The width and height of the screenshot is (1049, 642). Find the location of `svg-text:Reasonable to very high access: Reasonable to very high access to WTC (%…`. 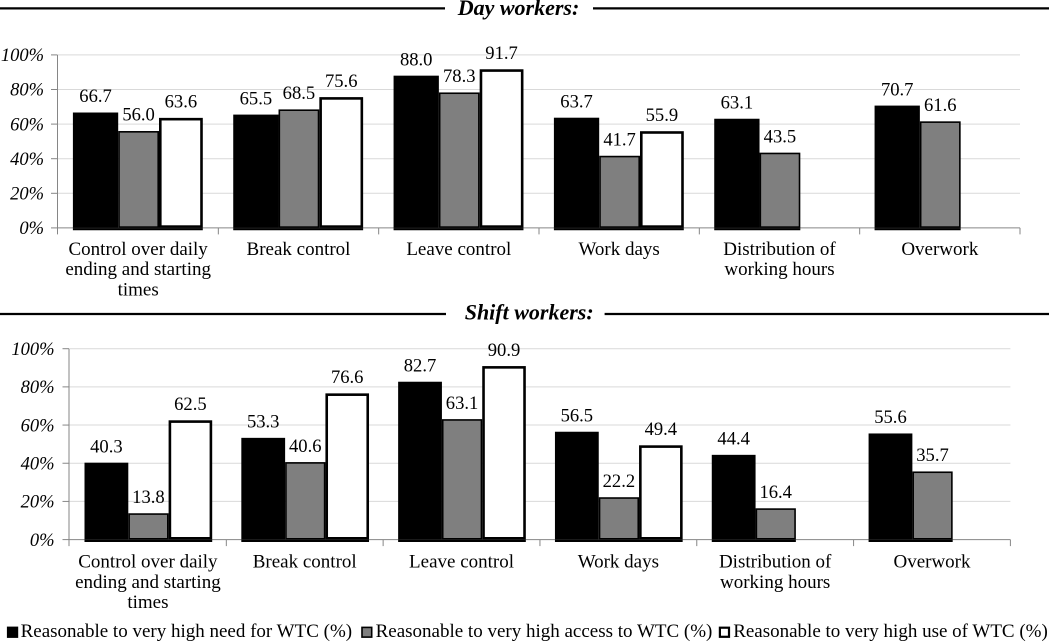

svg-text:Reasonable to very high access: Reasonable to very high access to WTC (%… is located at coordinates (544, 631).